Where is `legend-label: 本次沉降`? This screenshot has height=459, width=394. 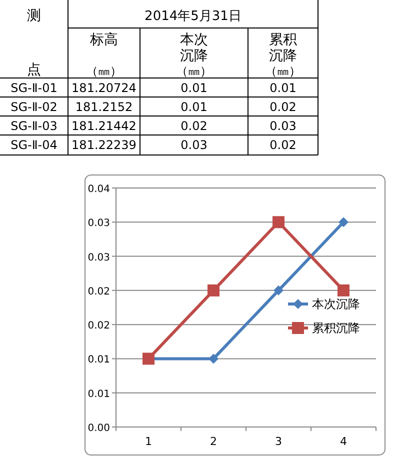
legend-label: 本次沉降 is located at coordinates (336, 304).